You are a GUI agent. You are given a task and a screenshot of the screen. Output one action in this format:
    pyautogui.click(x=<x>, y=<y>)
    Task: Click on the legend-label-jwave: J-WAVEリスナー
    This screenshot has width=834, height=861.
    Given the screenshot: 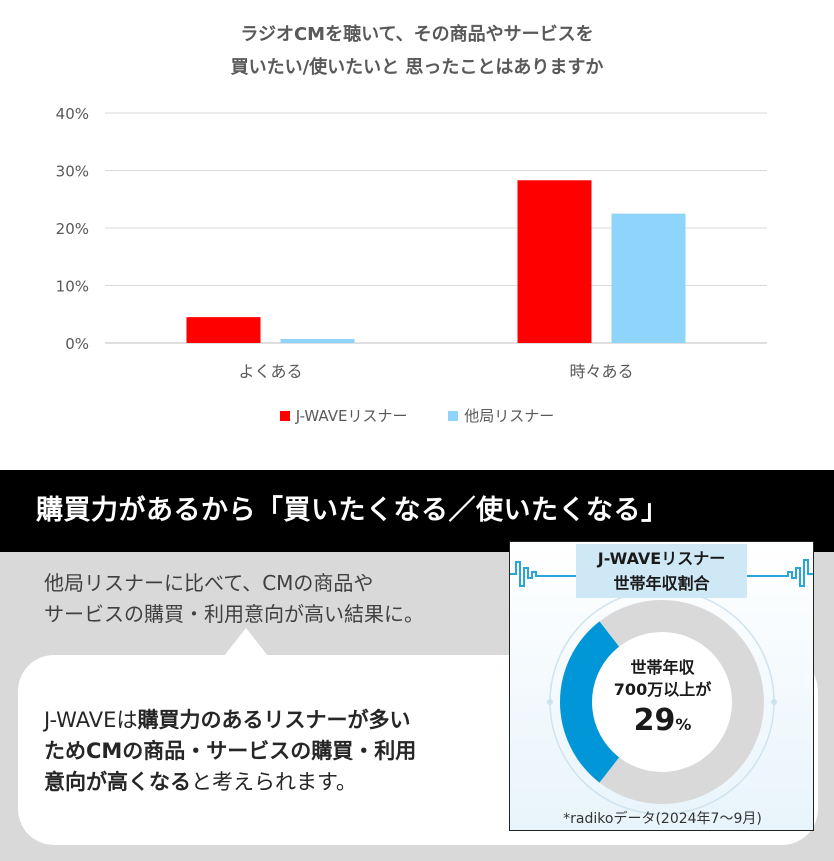 What is the action you would take?
    pyautogui.click(x=351, y=416)
    